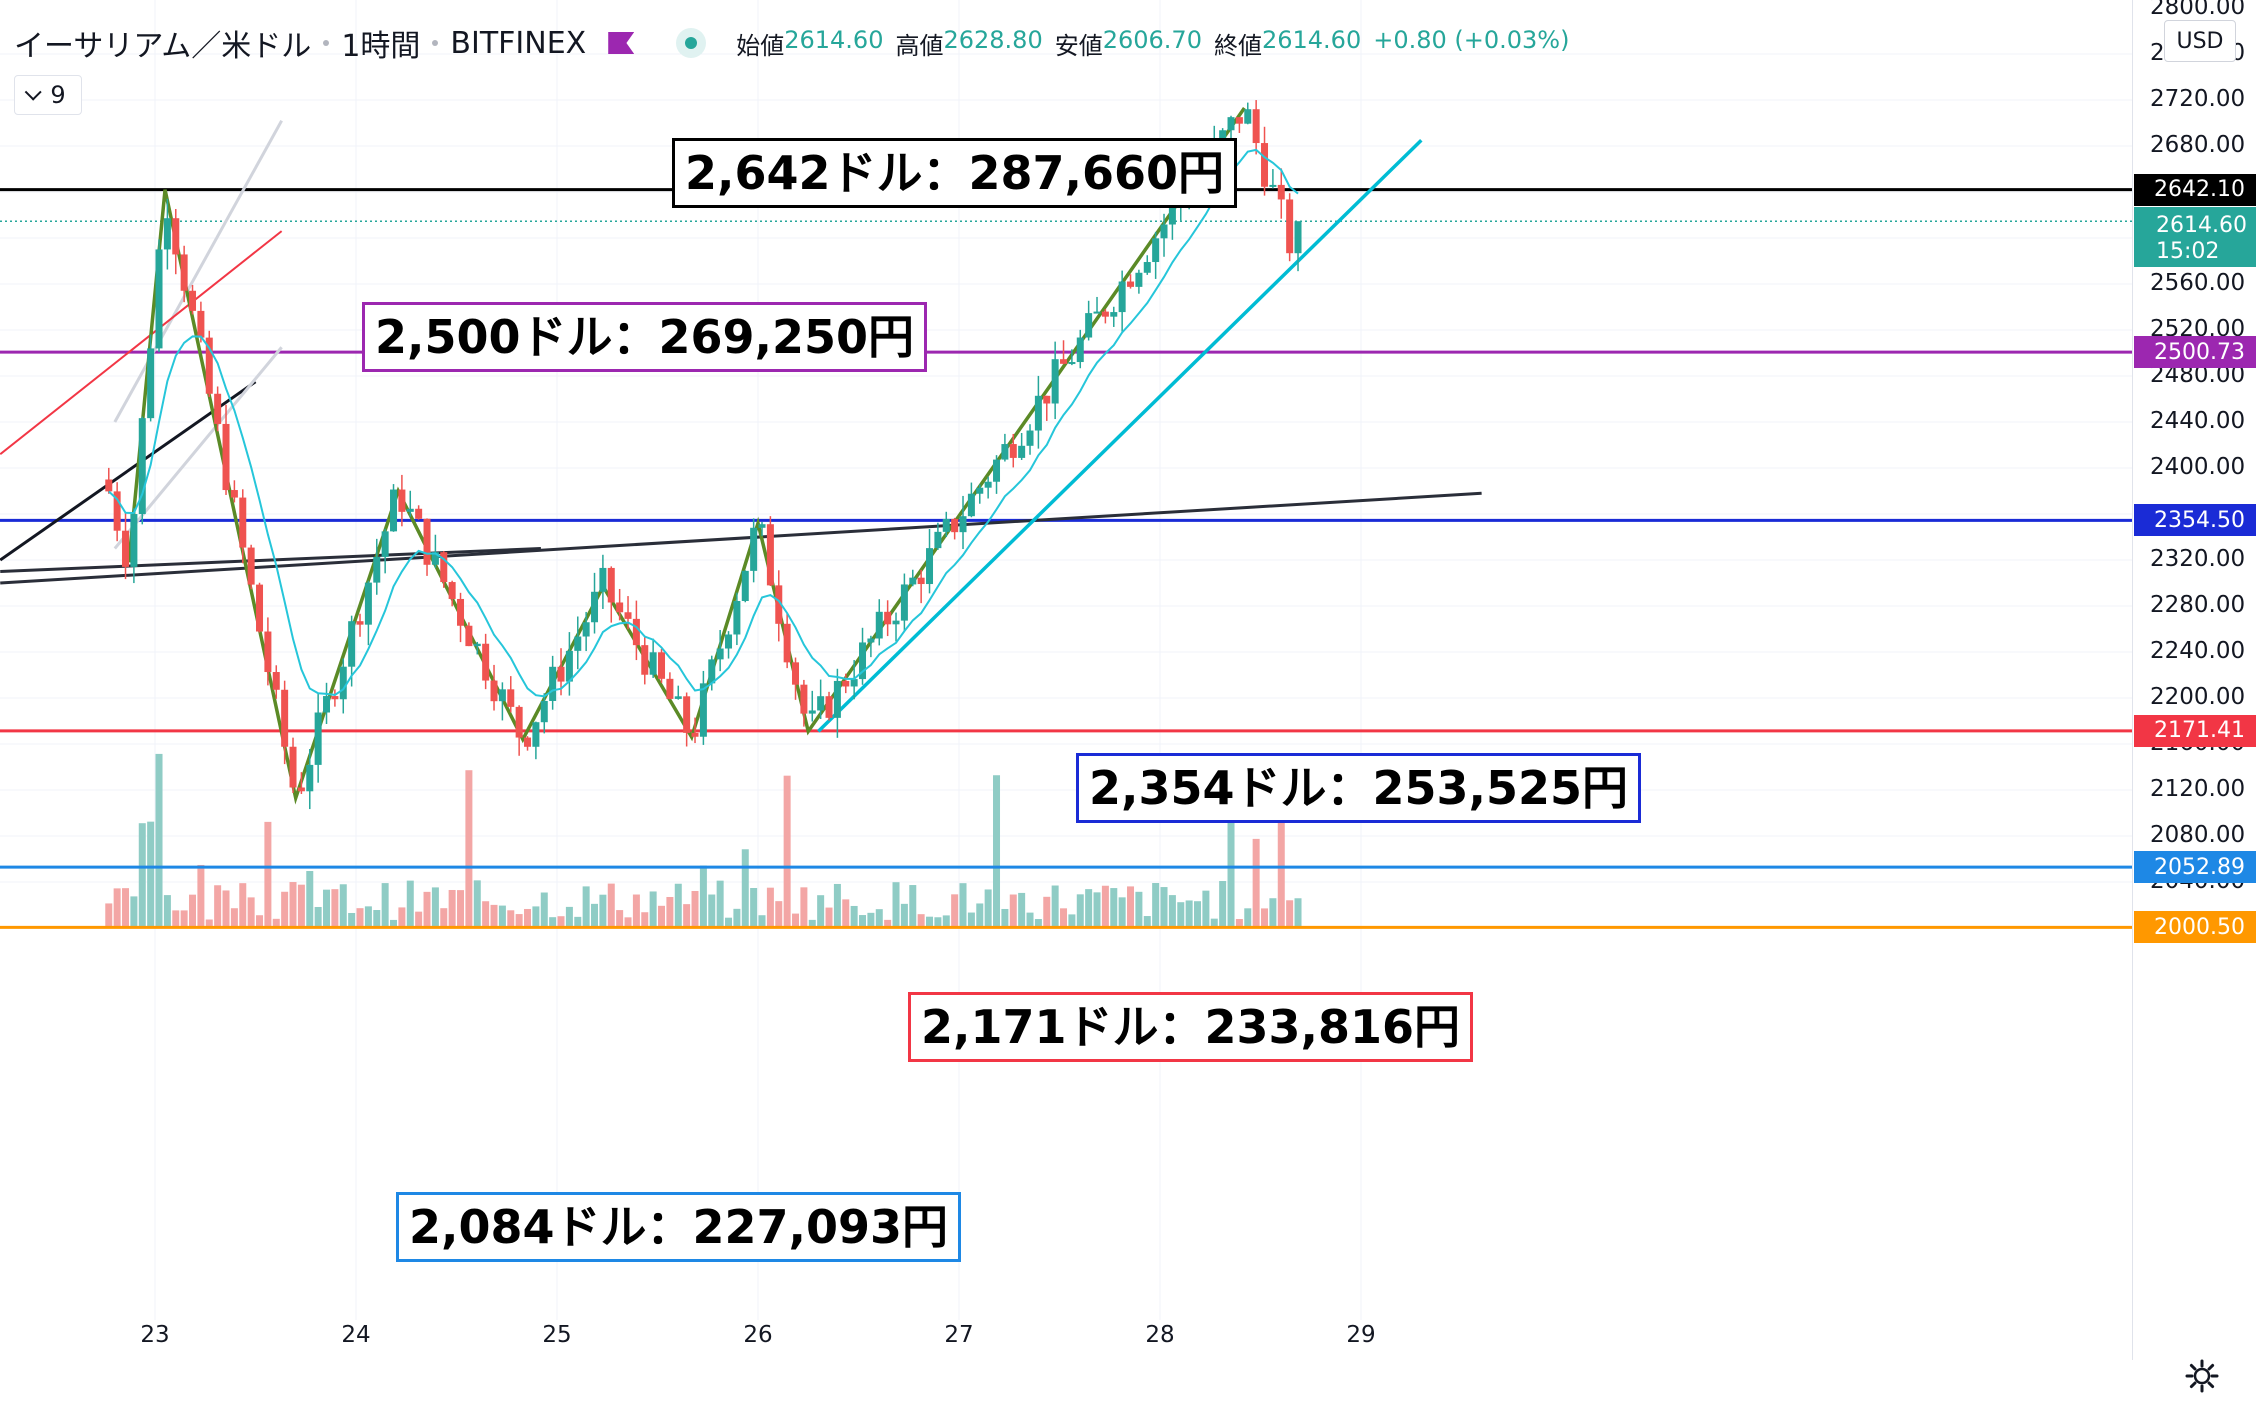  What do you see at coordinates (1191, 1027) in the screenshot?
I see `level-annotation-2171: 2,171ドル：233,816円` at bounding box center [1191, 1027].